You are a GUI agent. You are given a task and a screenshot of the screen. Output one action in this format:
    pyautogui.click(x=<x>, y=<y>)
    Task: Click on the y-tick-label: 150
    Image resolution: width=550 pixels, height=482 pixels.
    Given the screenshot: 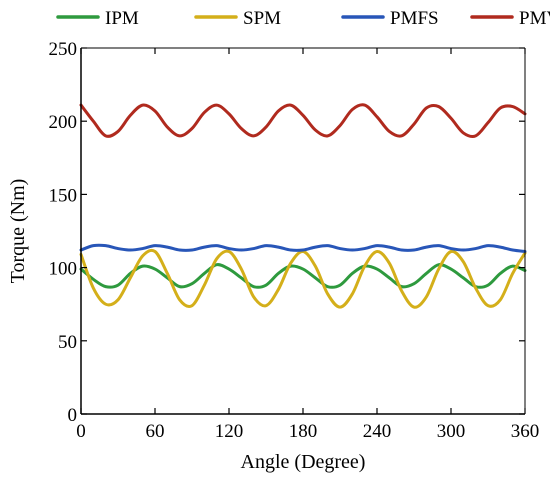 What is the action you would take?
    pyautogui.click(x=63, y=195)
    